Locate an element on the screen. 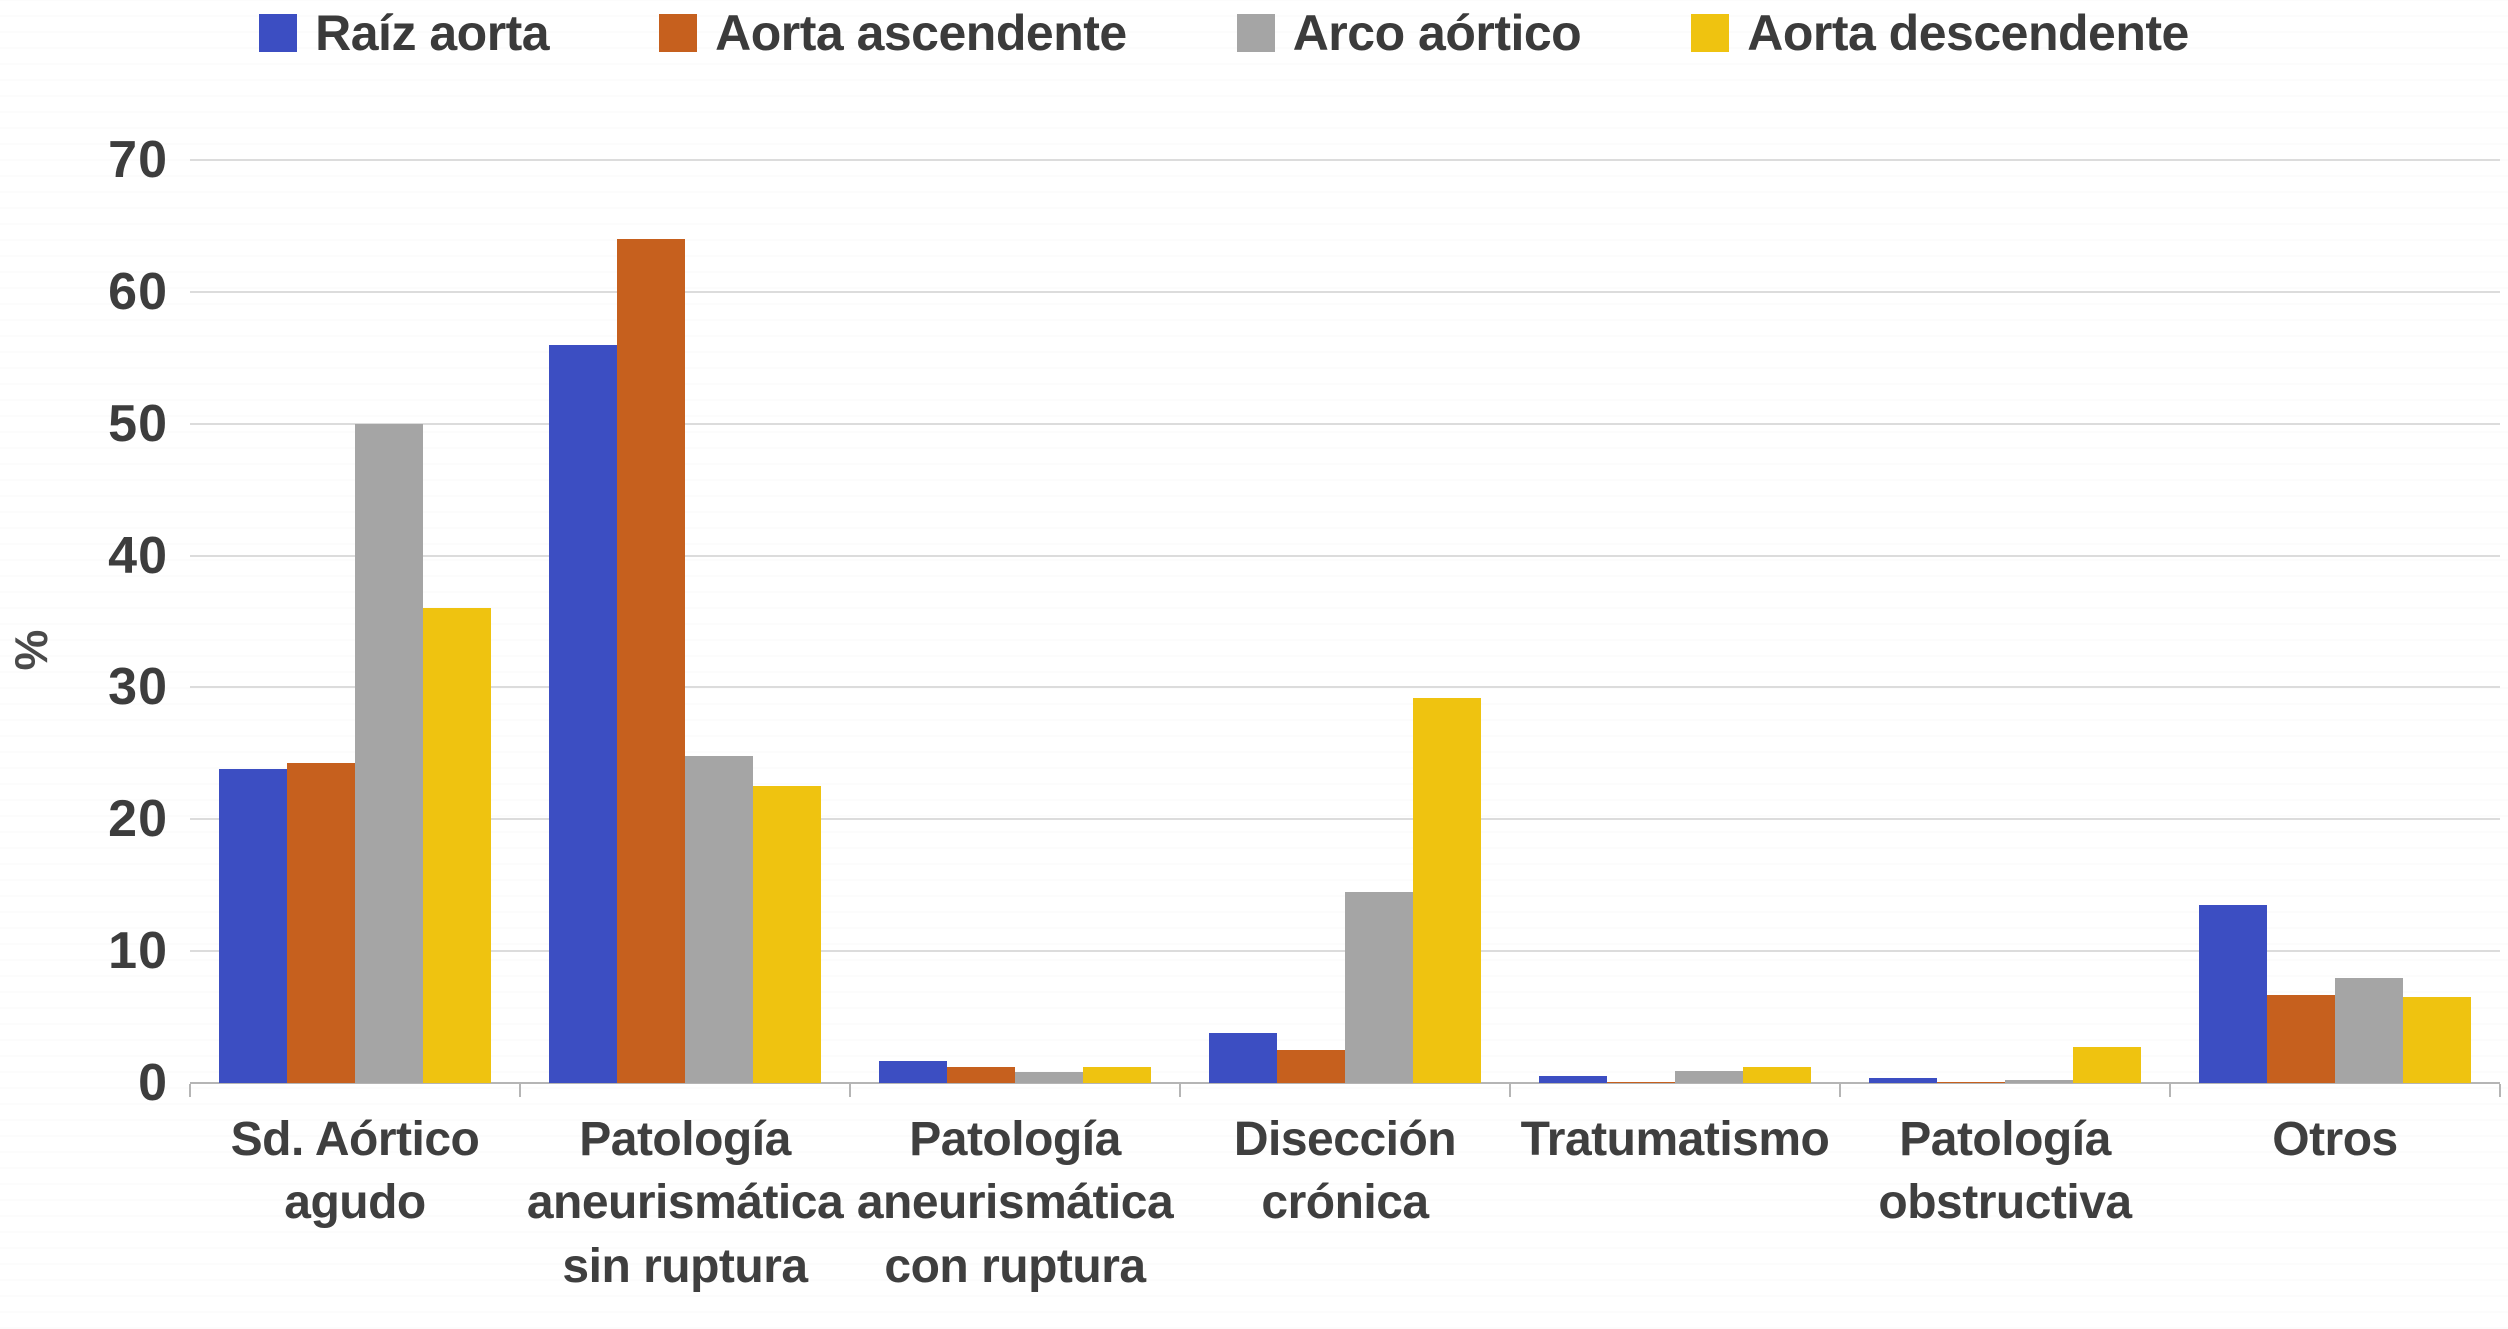 This screenshot has height=1329, width=2508. x-category-label: Tratumatismo is located at coordinates (1675, 1139).